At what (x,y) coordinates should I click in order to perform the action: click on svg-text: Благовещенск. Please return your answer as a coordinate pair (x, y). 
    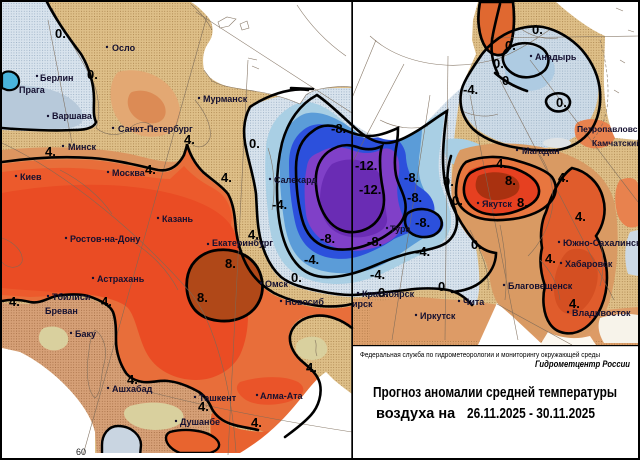
    Looking at the image, I should click on (540, 286).